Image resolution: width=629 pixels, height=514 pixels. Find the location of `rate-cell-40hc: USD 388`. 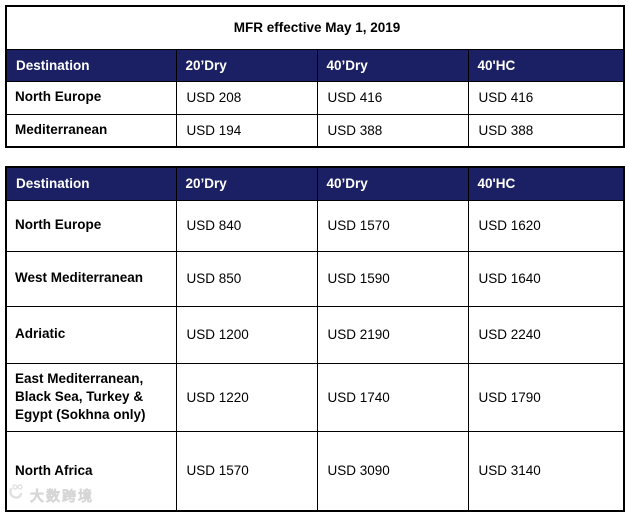

rate-cell-40hc: USD 388 is located at coordinates (546, 130).